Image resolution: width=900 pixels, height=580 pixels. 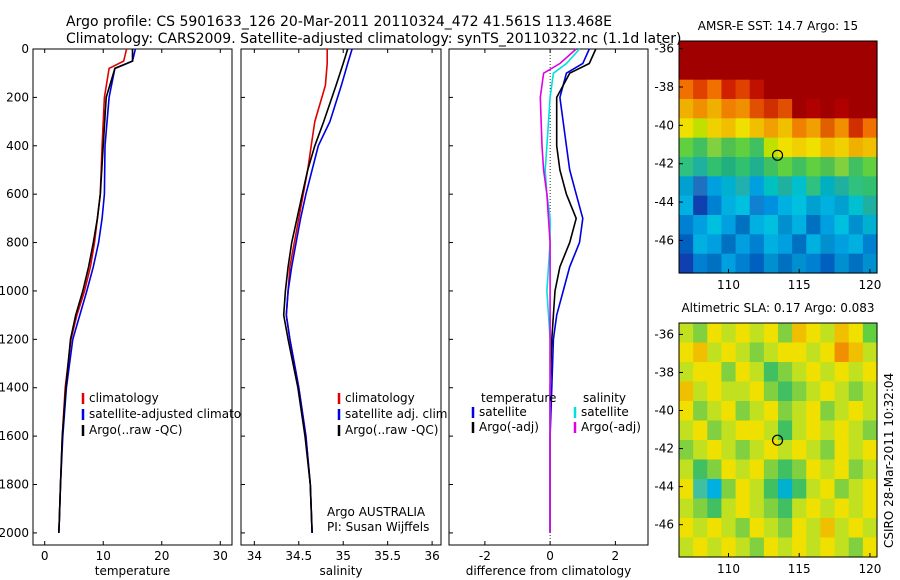 What do you see at coordinates (319, 290) in the screenshot?
I see `sal-series-satellite-adj-clim-` at bounding box center [319, 290].